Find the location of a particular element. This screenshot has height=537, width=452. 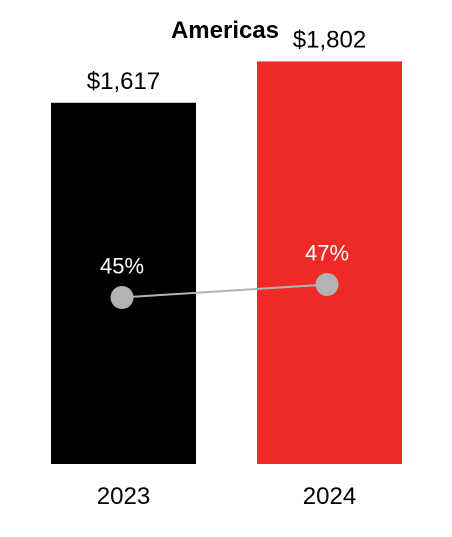

pct-point-2023 is located at coordinates (122, 297).